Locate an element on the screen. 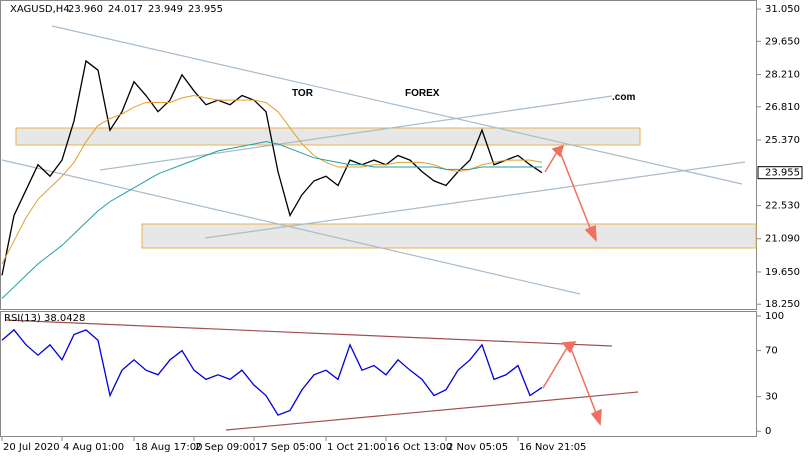 This screenshot has height=458, width=808. series-line is located at coordinates (272, 372).